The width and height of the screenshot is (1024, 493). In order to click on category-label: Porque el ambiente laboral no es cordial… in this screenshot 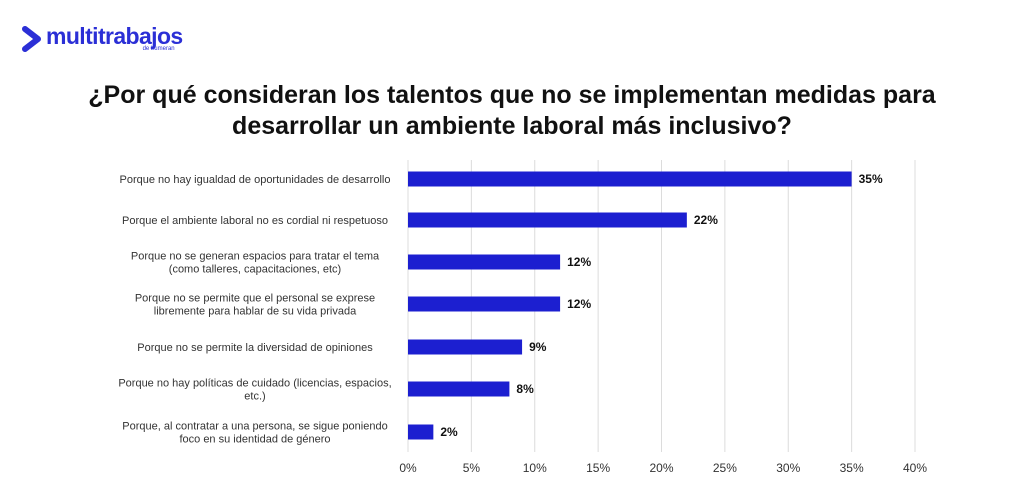, I will do `click(255, 221)`.